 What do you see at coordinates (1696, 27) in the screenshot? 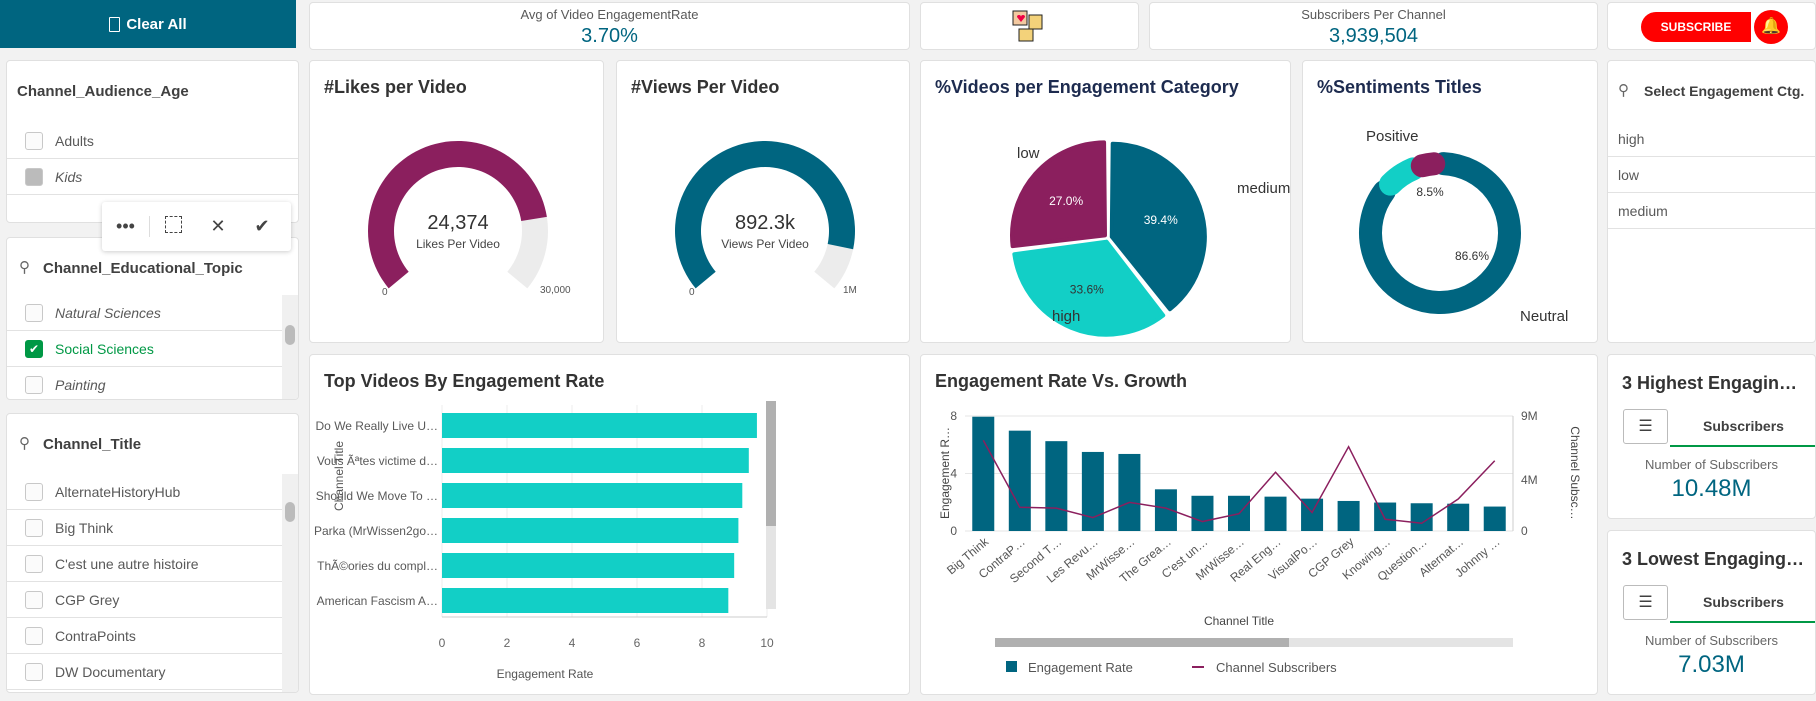
I see `subscribe-button: SUBSCRIBE` at bounding box center [1696, 27].